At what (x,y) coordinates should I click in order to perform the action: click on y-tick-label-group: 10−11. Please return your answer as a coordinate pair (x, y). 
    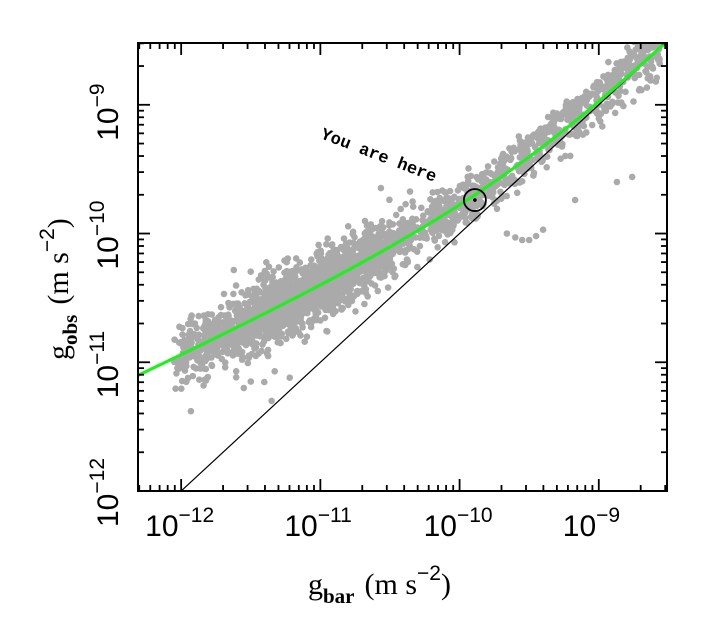
    Looking at the image, I should click on (105, 364).